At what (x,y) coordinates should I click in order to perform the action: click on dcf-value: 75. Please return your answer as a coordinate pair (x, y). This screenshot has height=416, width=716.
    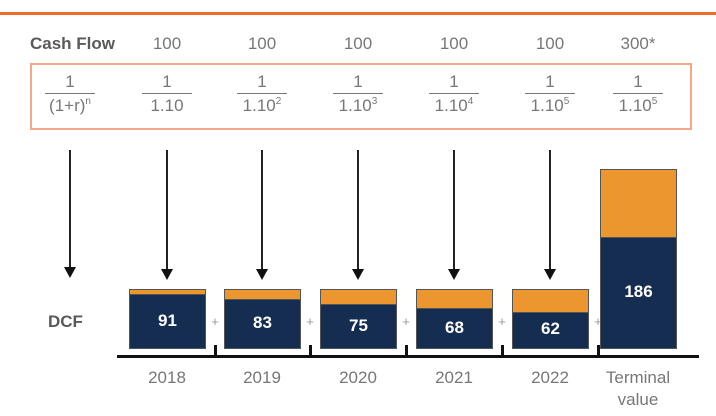
    Looking at the image, I should click on (358, 325).